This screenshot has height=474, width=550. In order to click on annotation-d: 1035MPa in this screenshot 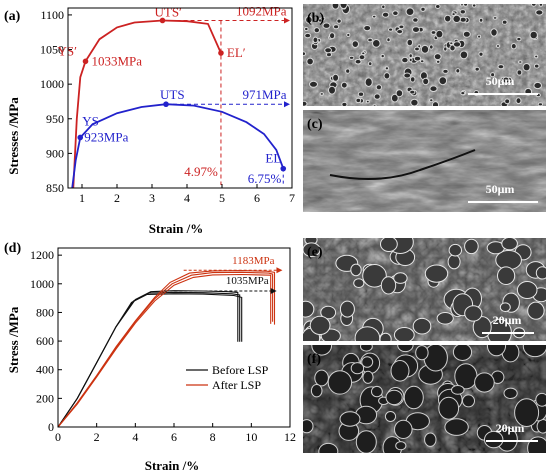, I will do `click(247, 281)`.